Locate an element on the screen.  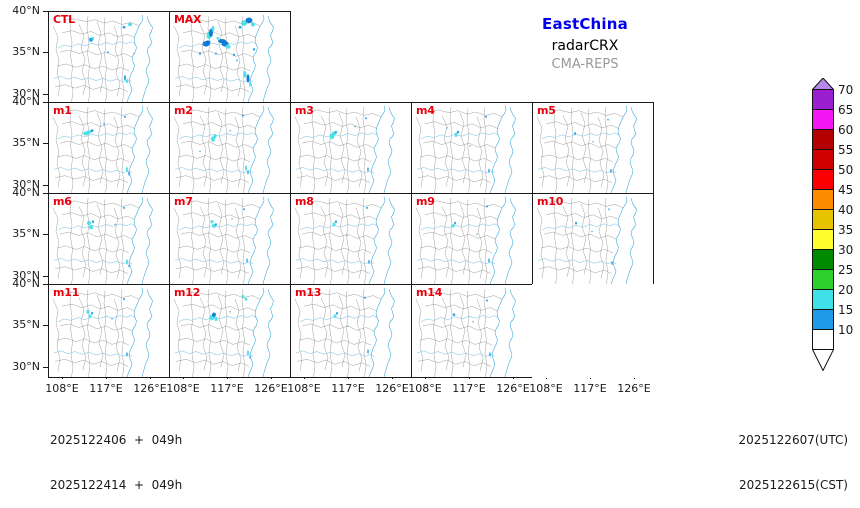
map-panel-m8: m8 is located at coordinates (351, 239).